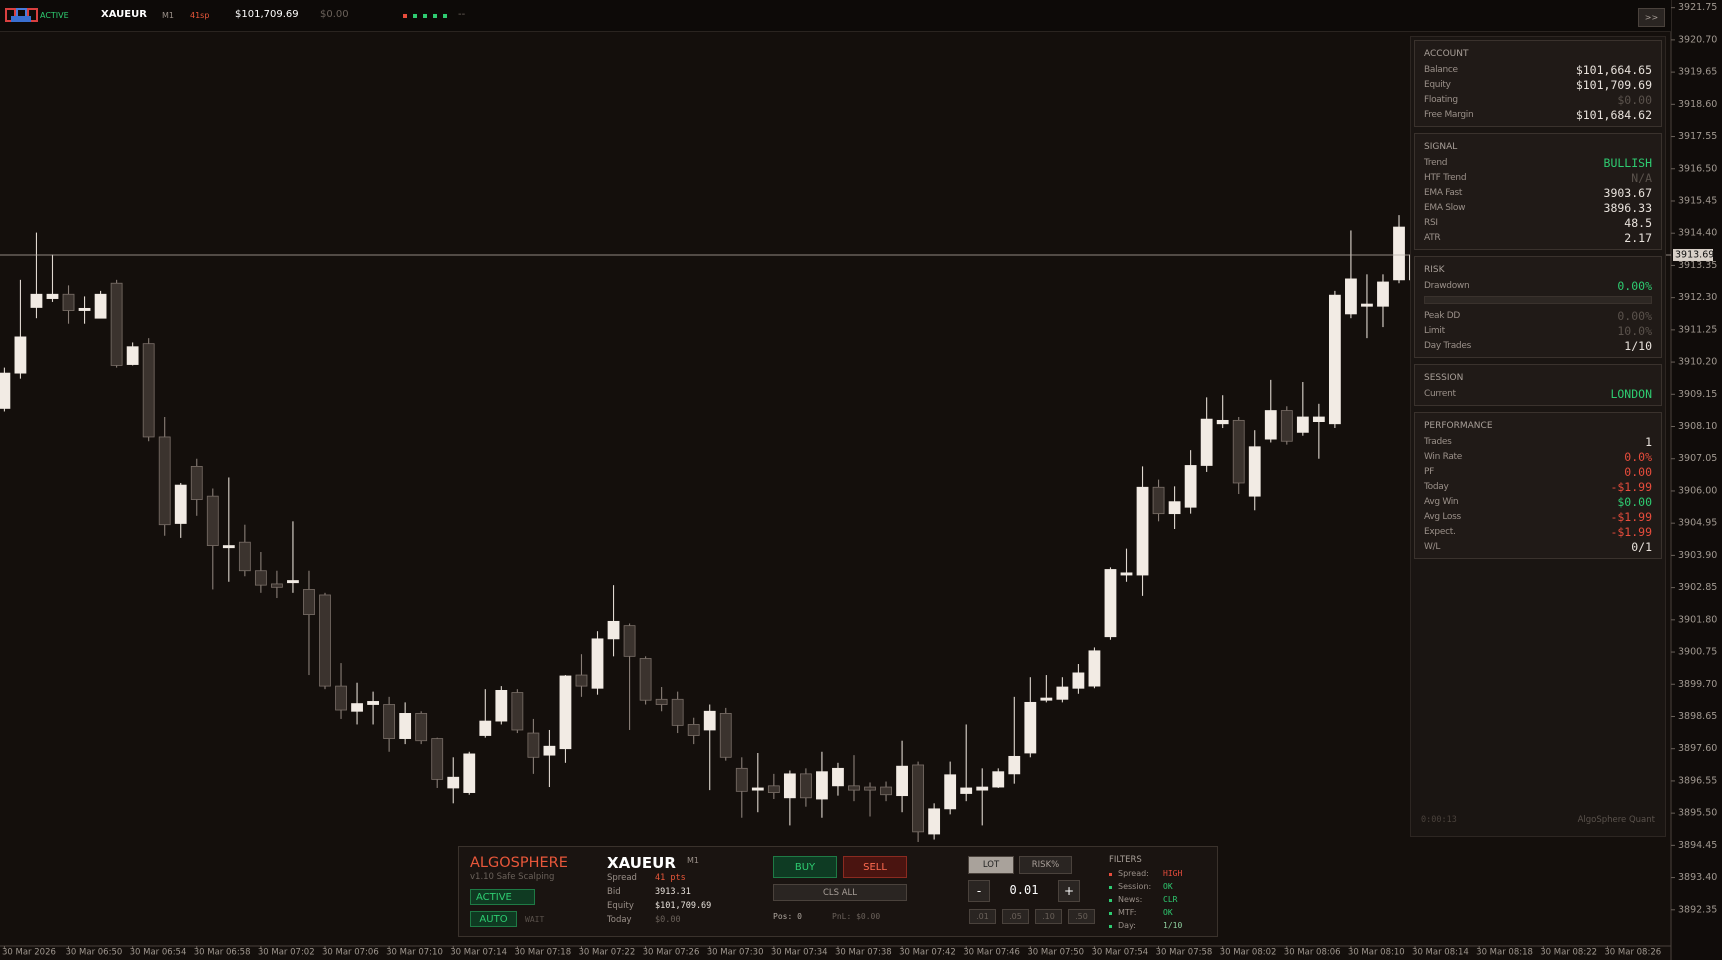 The height and width of the screenshot is (960, 1722). I want to click on row-label: Current, so click(1440, 393).